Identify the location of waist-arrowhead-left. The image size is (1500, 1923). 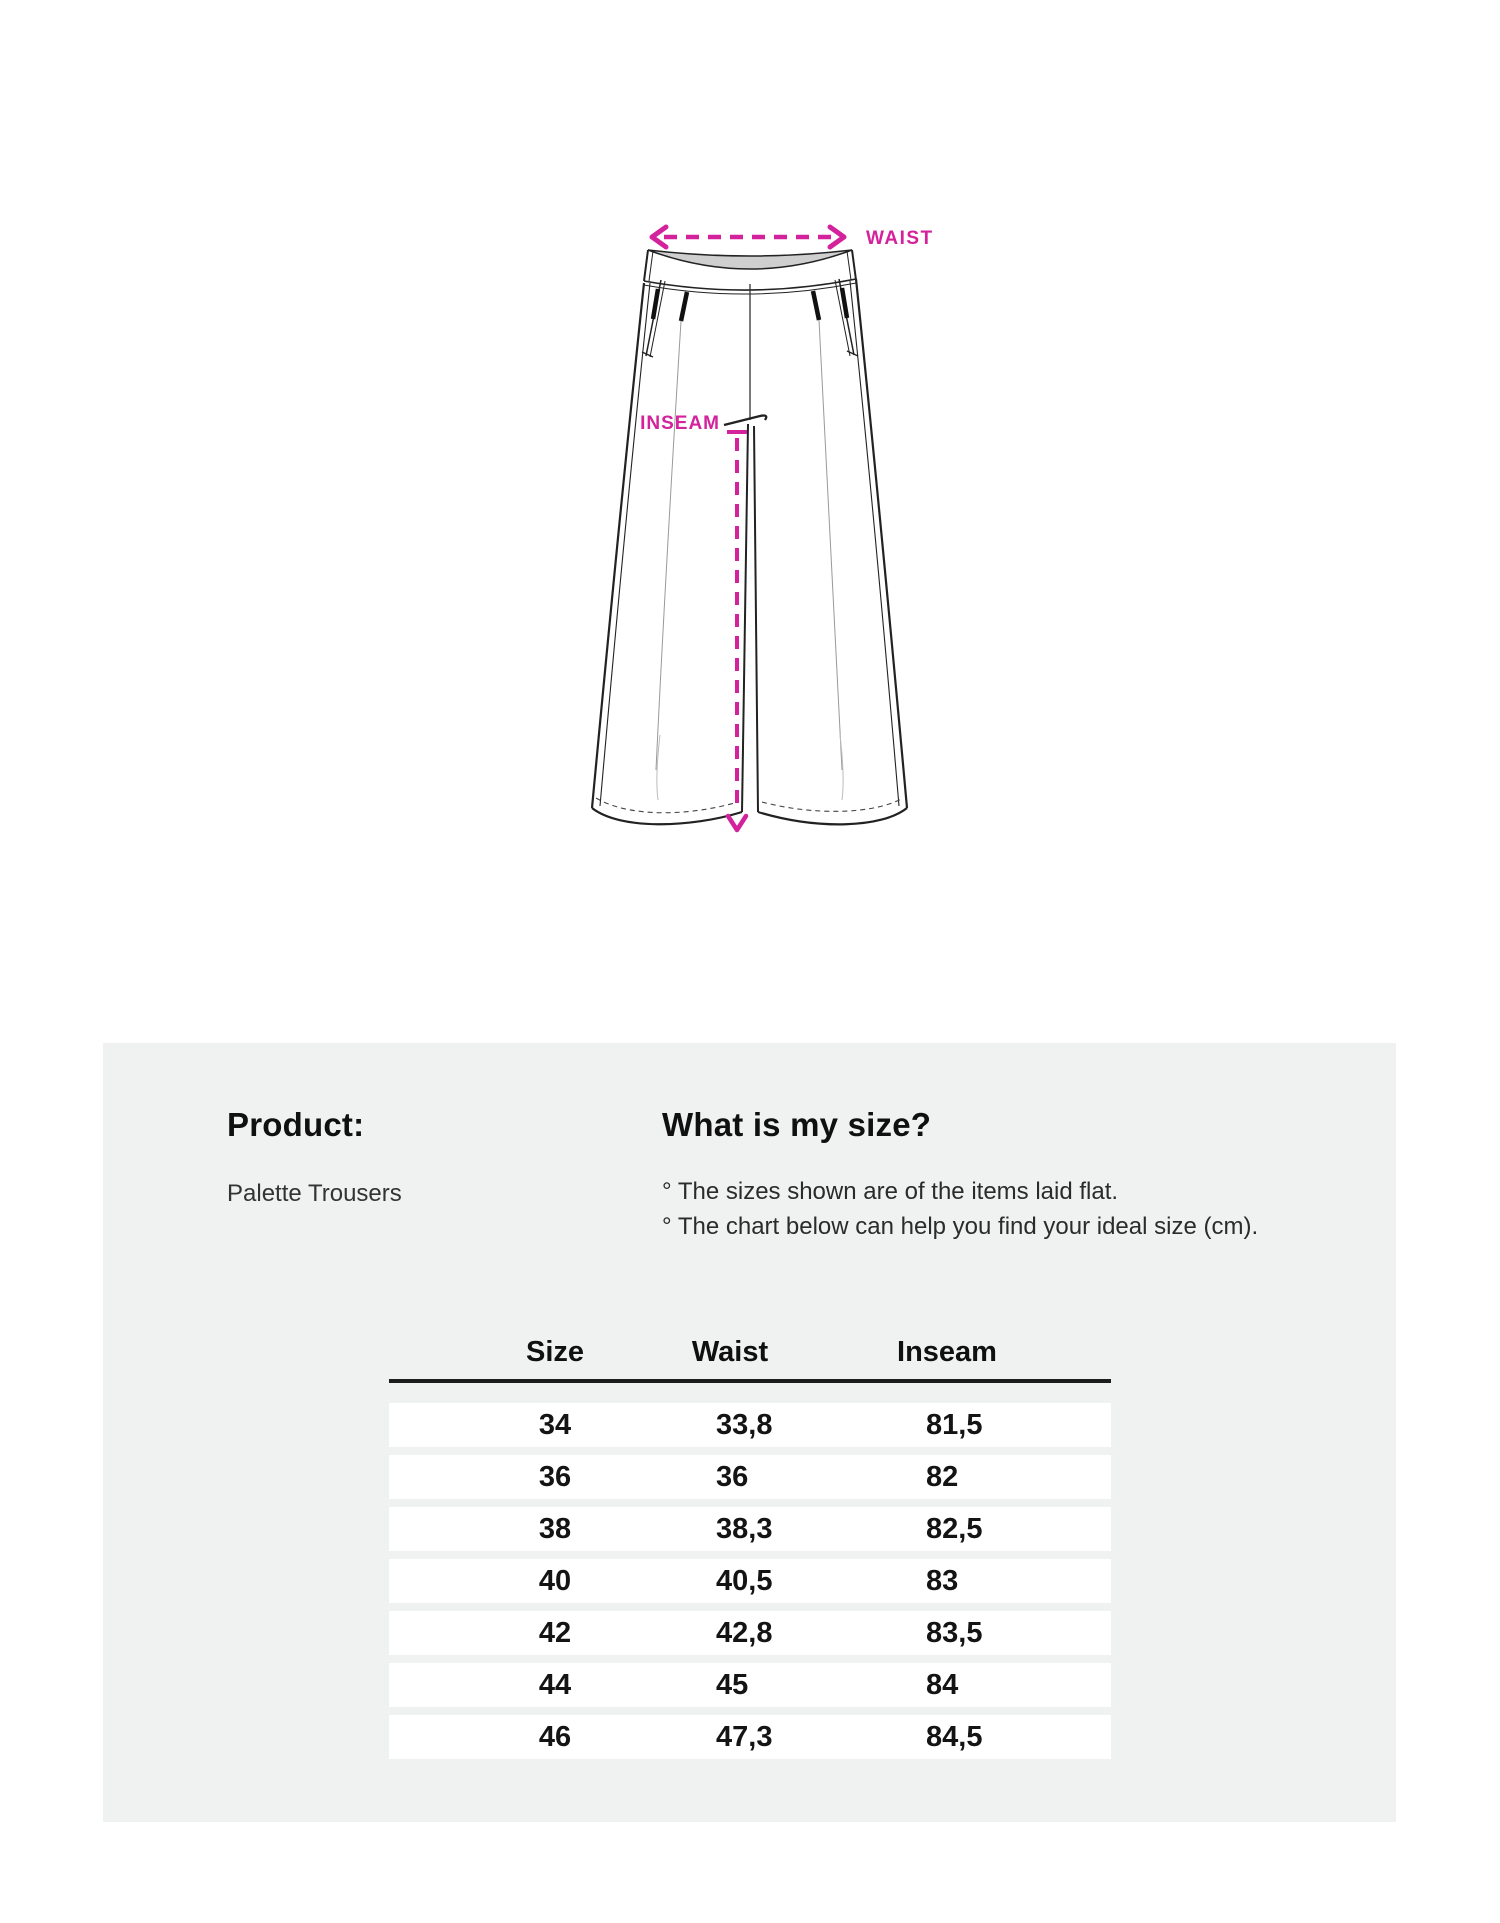
(659, 237).